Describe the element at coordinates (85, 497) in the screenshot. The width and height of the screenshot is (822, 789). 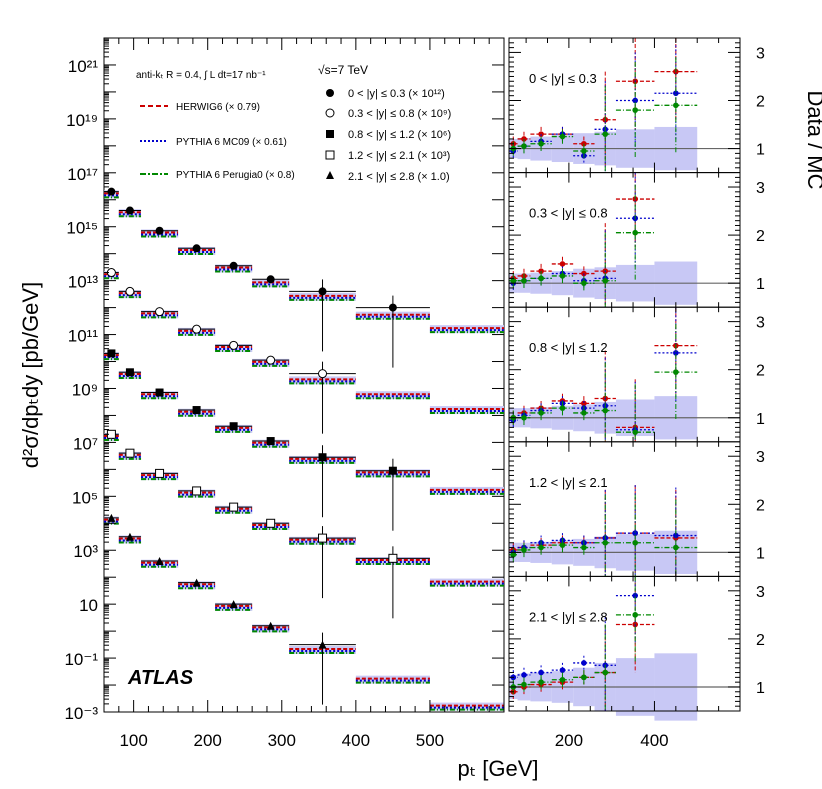
I see `y-tick-label: 10⁵` at that location.